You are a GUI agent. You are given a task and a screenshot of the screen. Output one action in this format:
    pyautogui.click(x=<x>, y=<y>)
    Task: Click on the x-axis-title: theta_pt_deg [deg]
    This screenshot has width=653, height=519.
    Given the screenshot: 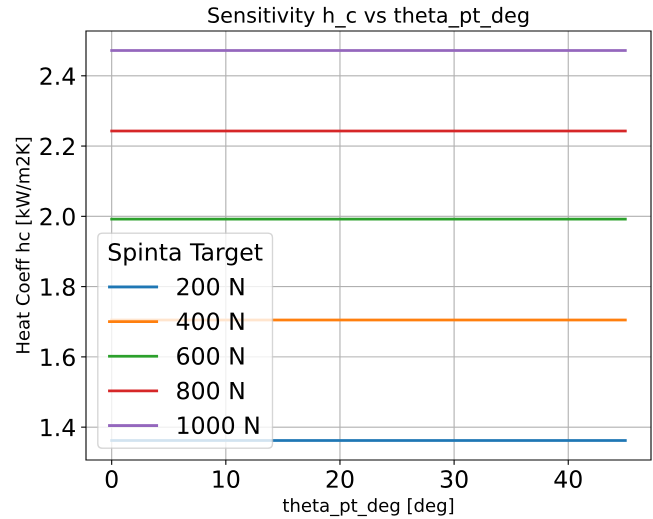 What is the action you would take?
    pyautogui.click(x=368, y=507)
    